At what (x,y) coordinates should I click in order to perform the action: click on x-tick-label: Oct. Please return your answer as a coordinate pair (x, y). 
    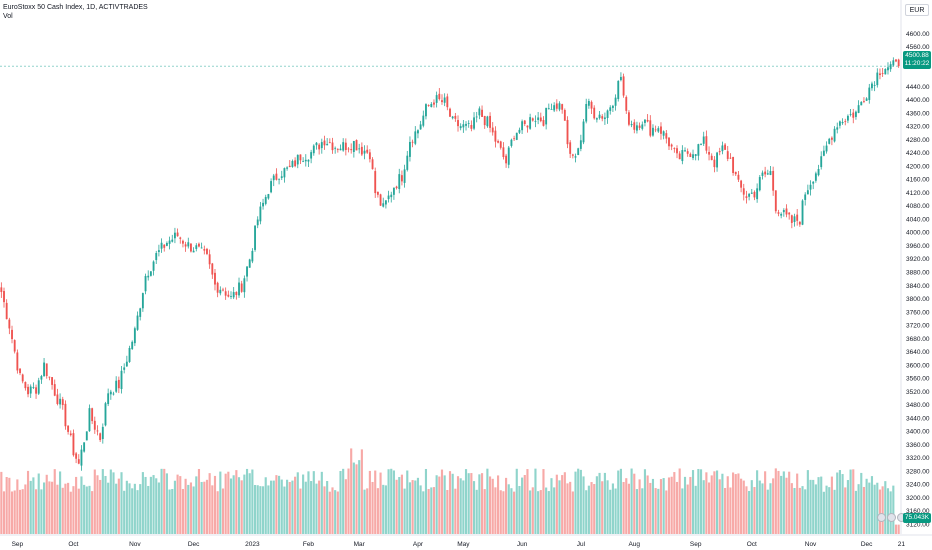
    Looking at the image, I should click on (752, 544).